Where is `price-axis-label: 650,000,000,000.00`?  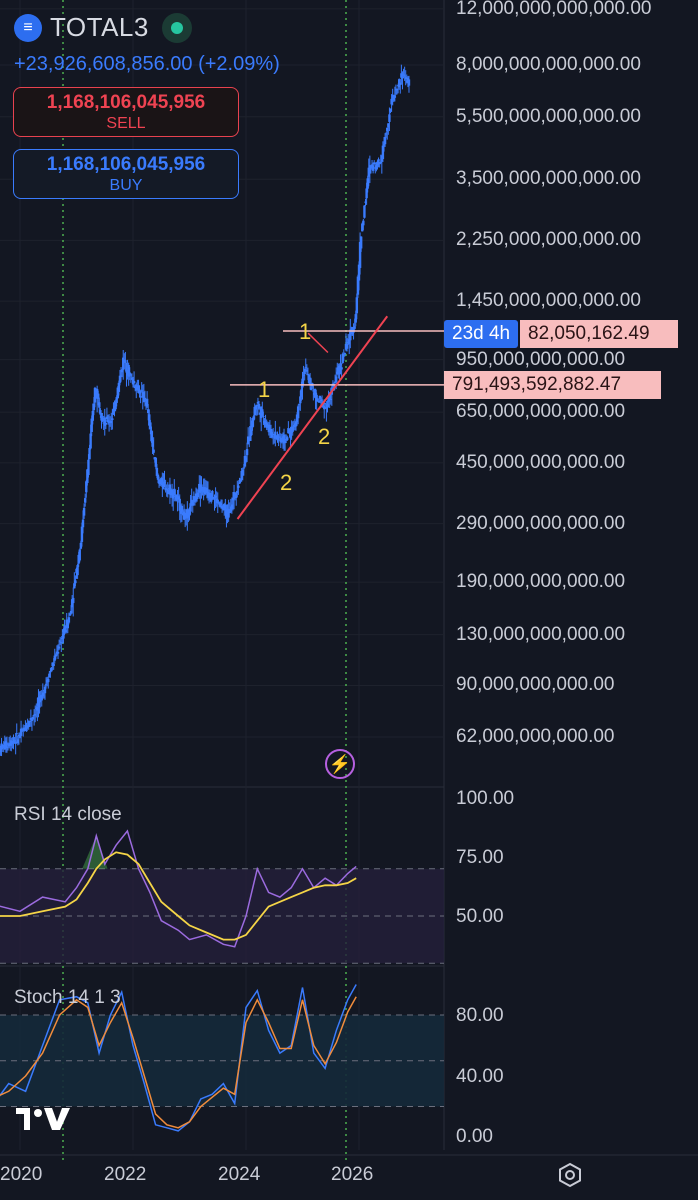
price-axis-label: 650,000,000,000.00 is located at coordinates (541, 412).